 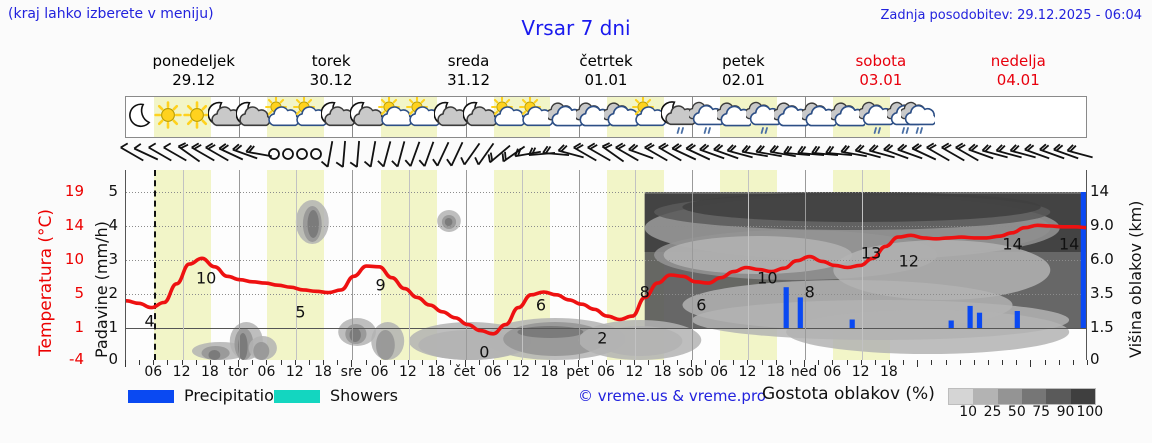 I want to click on temperature-value-label: 14, so click(x=1069, y=244).